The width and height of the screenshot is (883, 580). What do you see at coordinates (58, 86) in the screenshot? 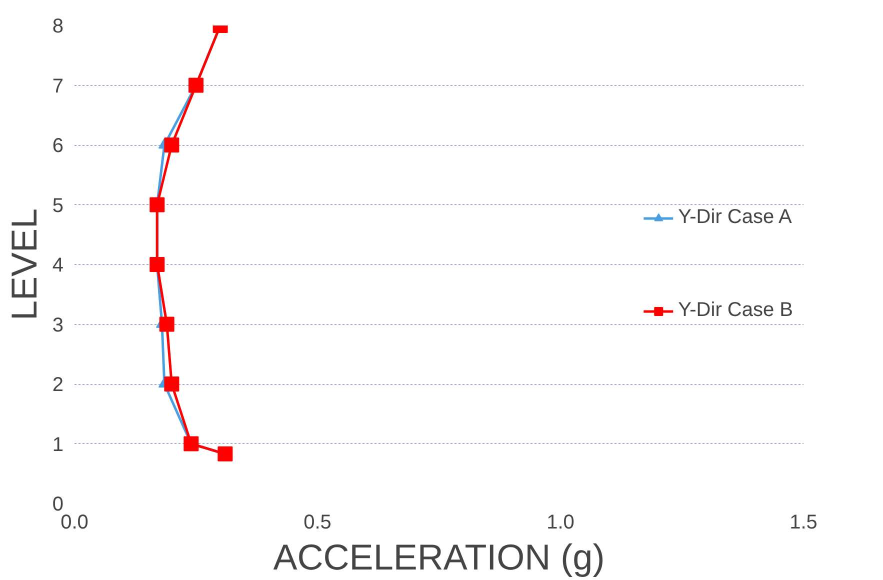
I see `y-tick-label: 7` at bounding box center [58, 86].